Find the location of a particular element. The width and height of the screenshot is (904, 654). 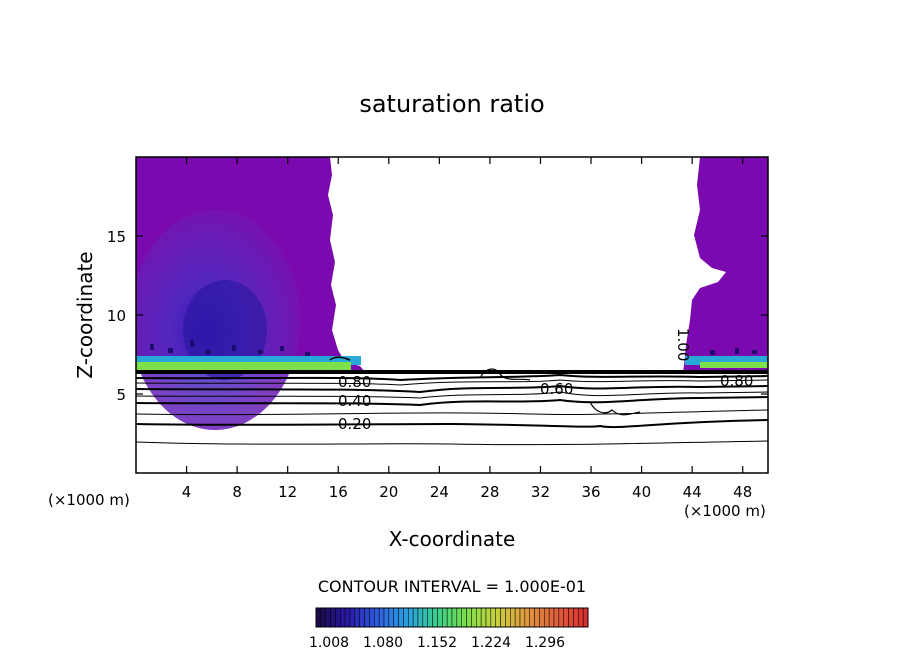

colorbar-tick-label: 1.152 is located at coordinates (437, 643).